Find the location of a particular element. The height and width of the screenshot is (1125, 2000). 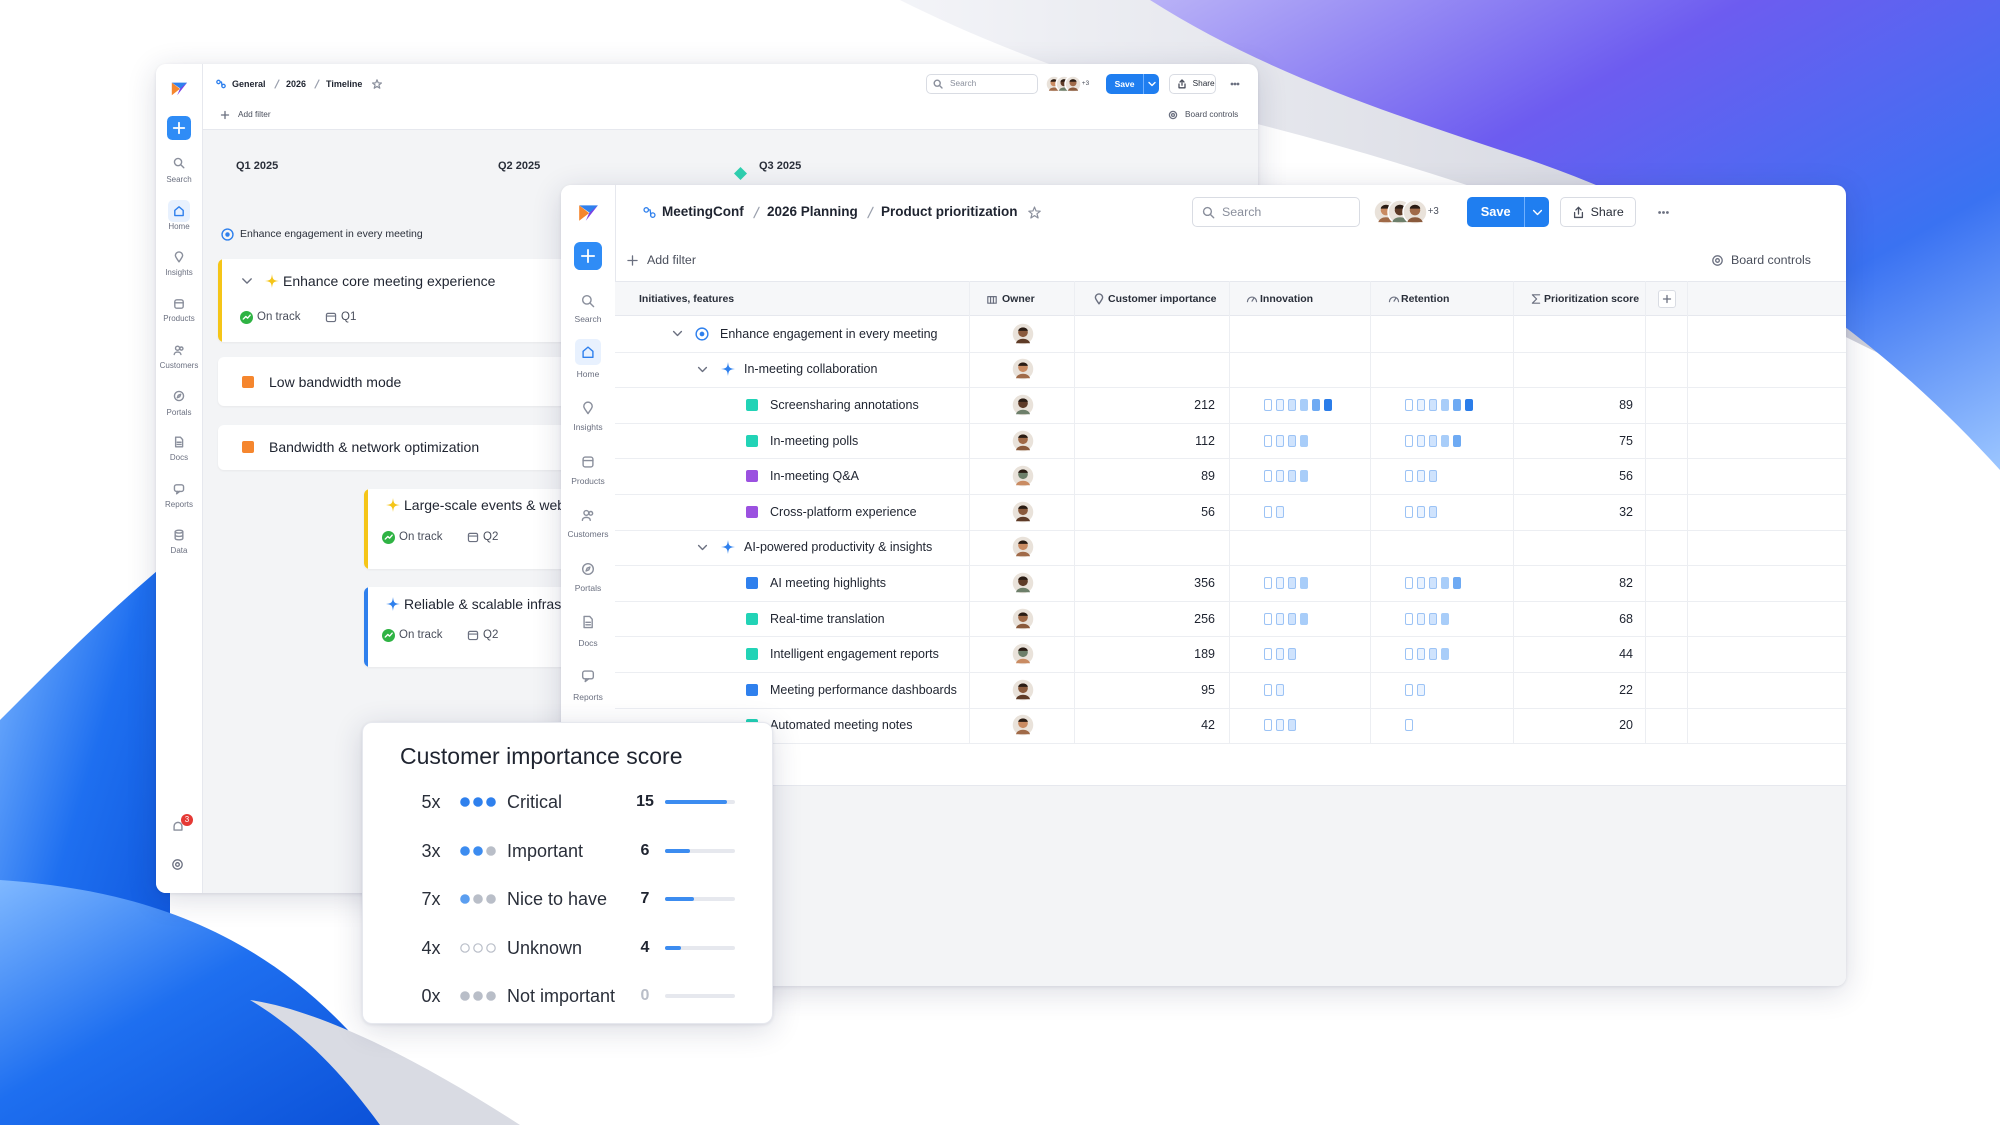

save-divider is located at coordinates (1144, 84).